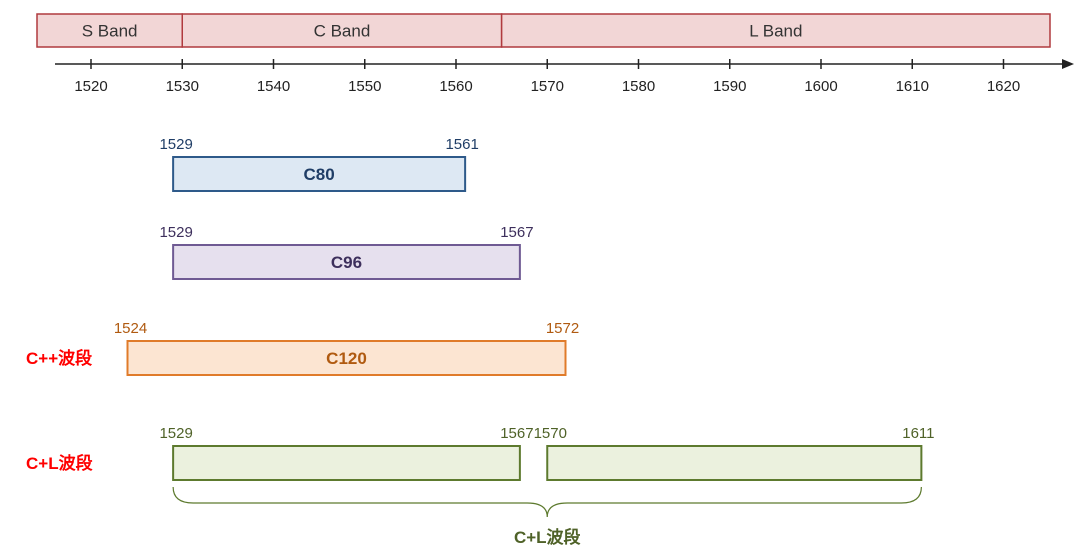 The width and height of the screenshot is (1080, 557). Describe the element at coordinates (59, 463) in the screenshot. I see `row-side-label: C+L波段` at that location.